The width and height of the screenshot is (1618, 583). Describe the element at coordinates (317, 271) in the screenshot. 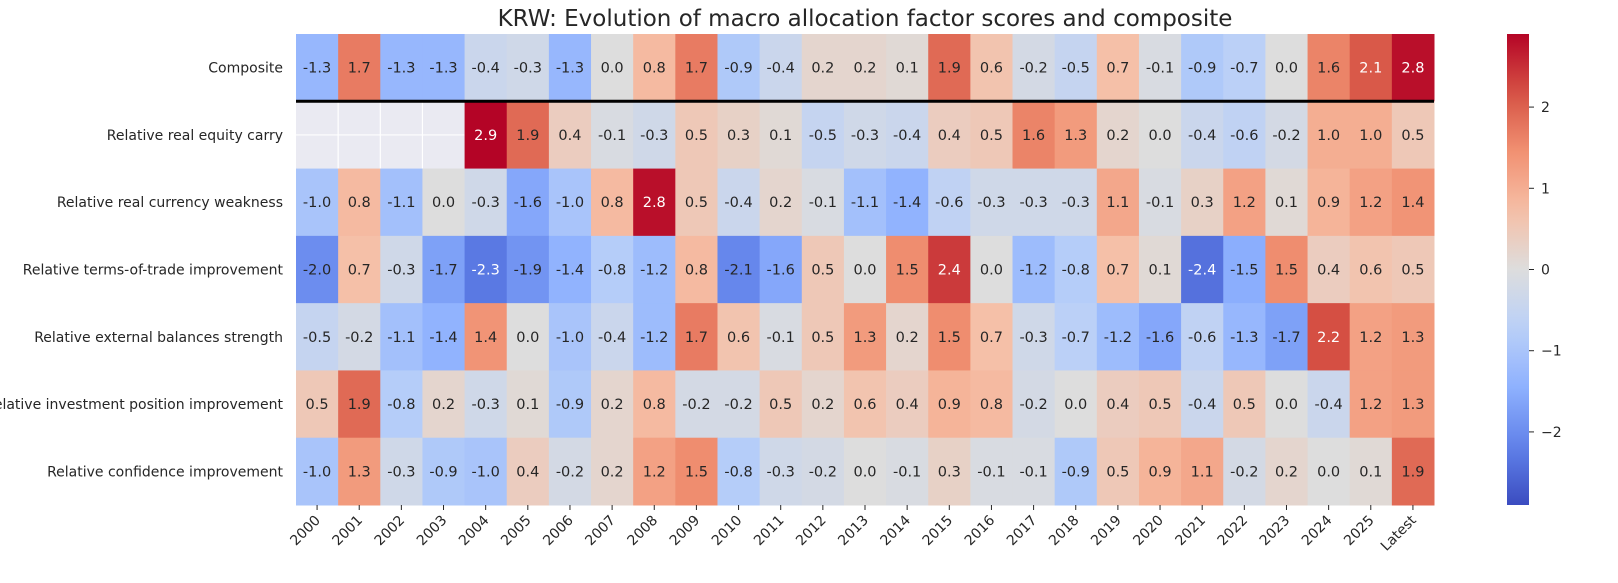

I see `heatmap-cell-label: -2.0` at that location.